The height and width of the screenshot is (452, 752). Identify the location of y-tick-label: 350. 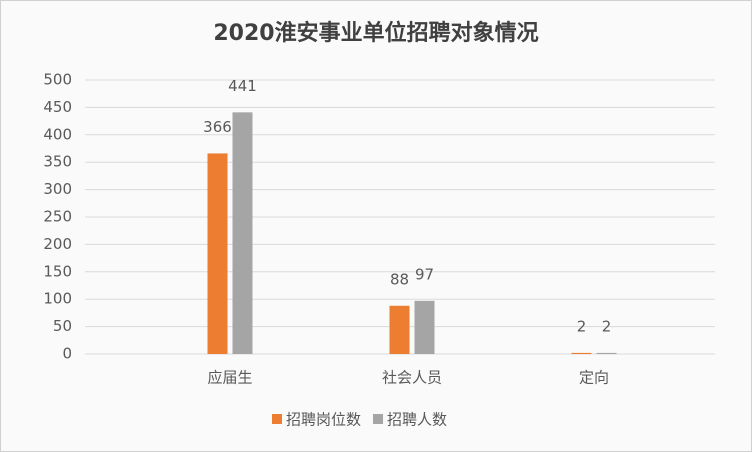
(57, 162).